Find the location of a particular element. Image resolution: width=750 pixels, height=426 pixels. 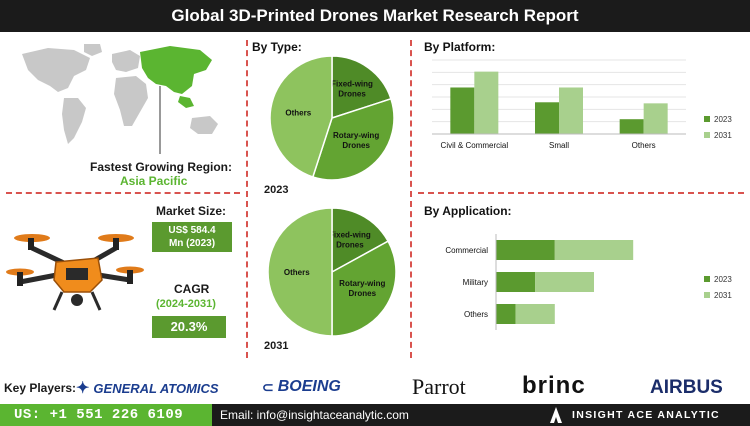

asia-pacific-region is located at coordinates (176, 70).